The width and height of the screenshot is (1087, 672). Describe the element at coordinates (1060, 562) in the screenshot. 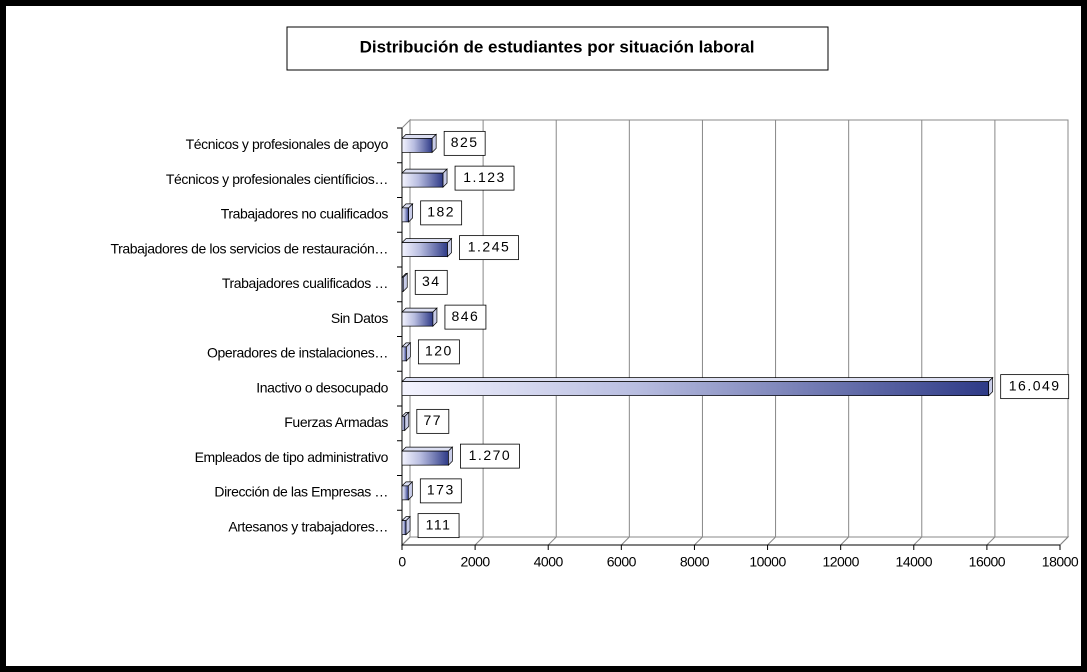

I see `x-tick-label: 18000` at that location.